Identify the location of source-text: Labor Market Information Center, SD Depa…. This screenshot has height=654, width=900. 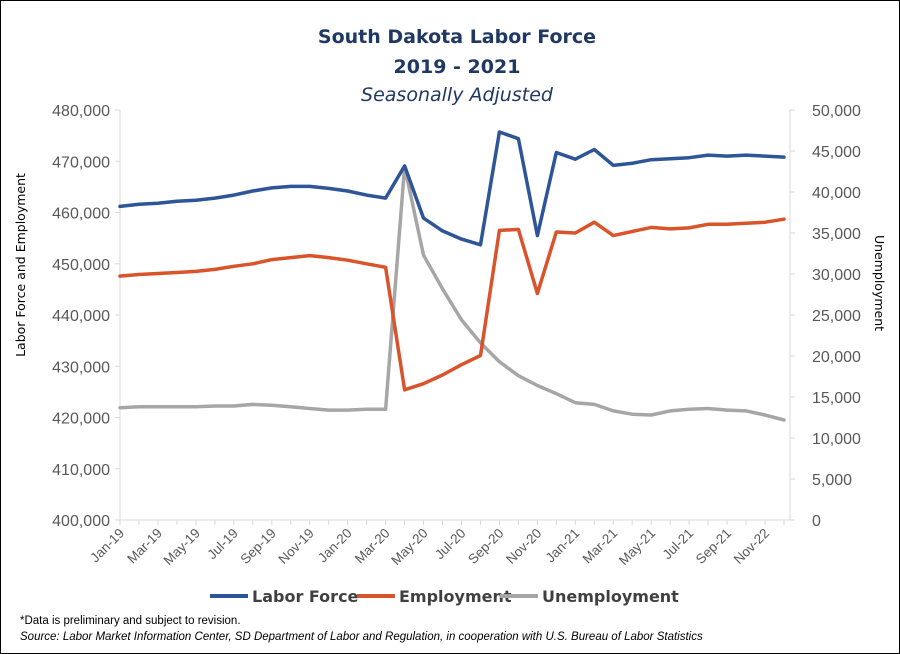
(383, 637).